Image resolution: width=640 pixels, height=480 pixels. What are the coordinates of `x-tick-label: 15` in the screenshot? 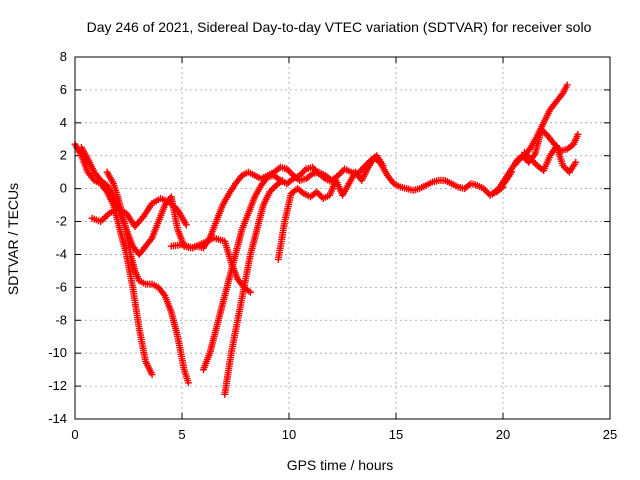 It's located at (396, 434).